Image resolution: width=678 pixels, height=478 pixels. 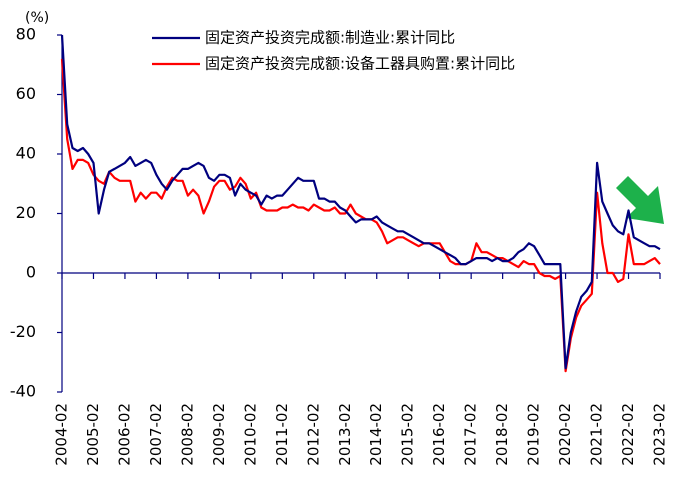 I want to click on trend-arrow, so click(x=640, y=200).